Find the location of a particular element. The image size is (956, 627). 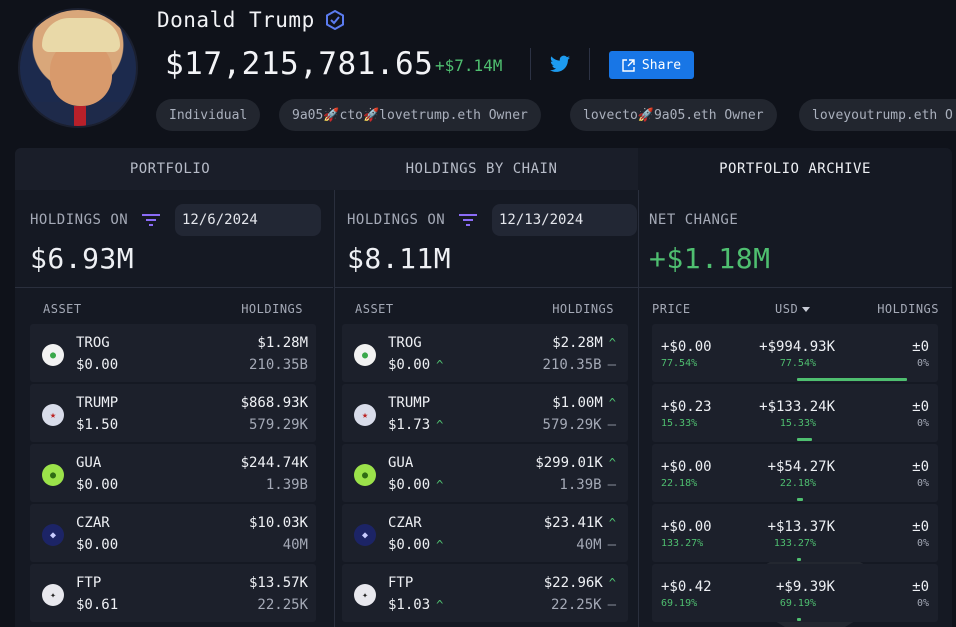

net-change-row: +$0.00 77.54% +$994.93K 77.54% ±0 0% is located at coordinates (795, 353).